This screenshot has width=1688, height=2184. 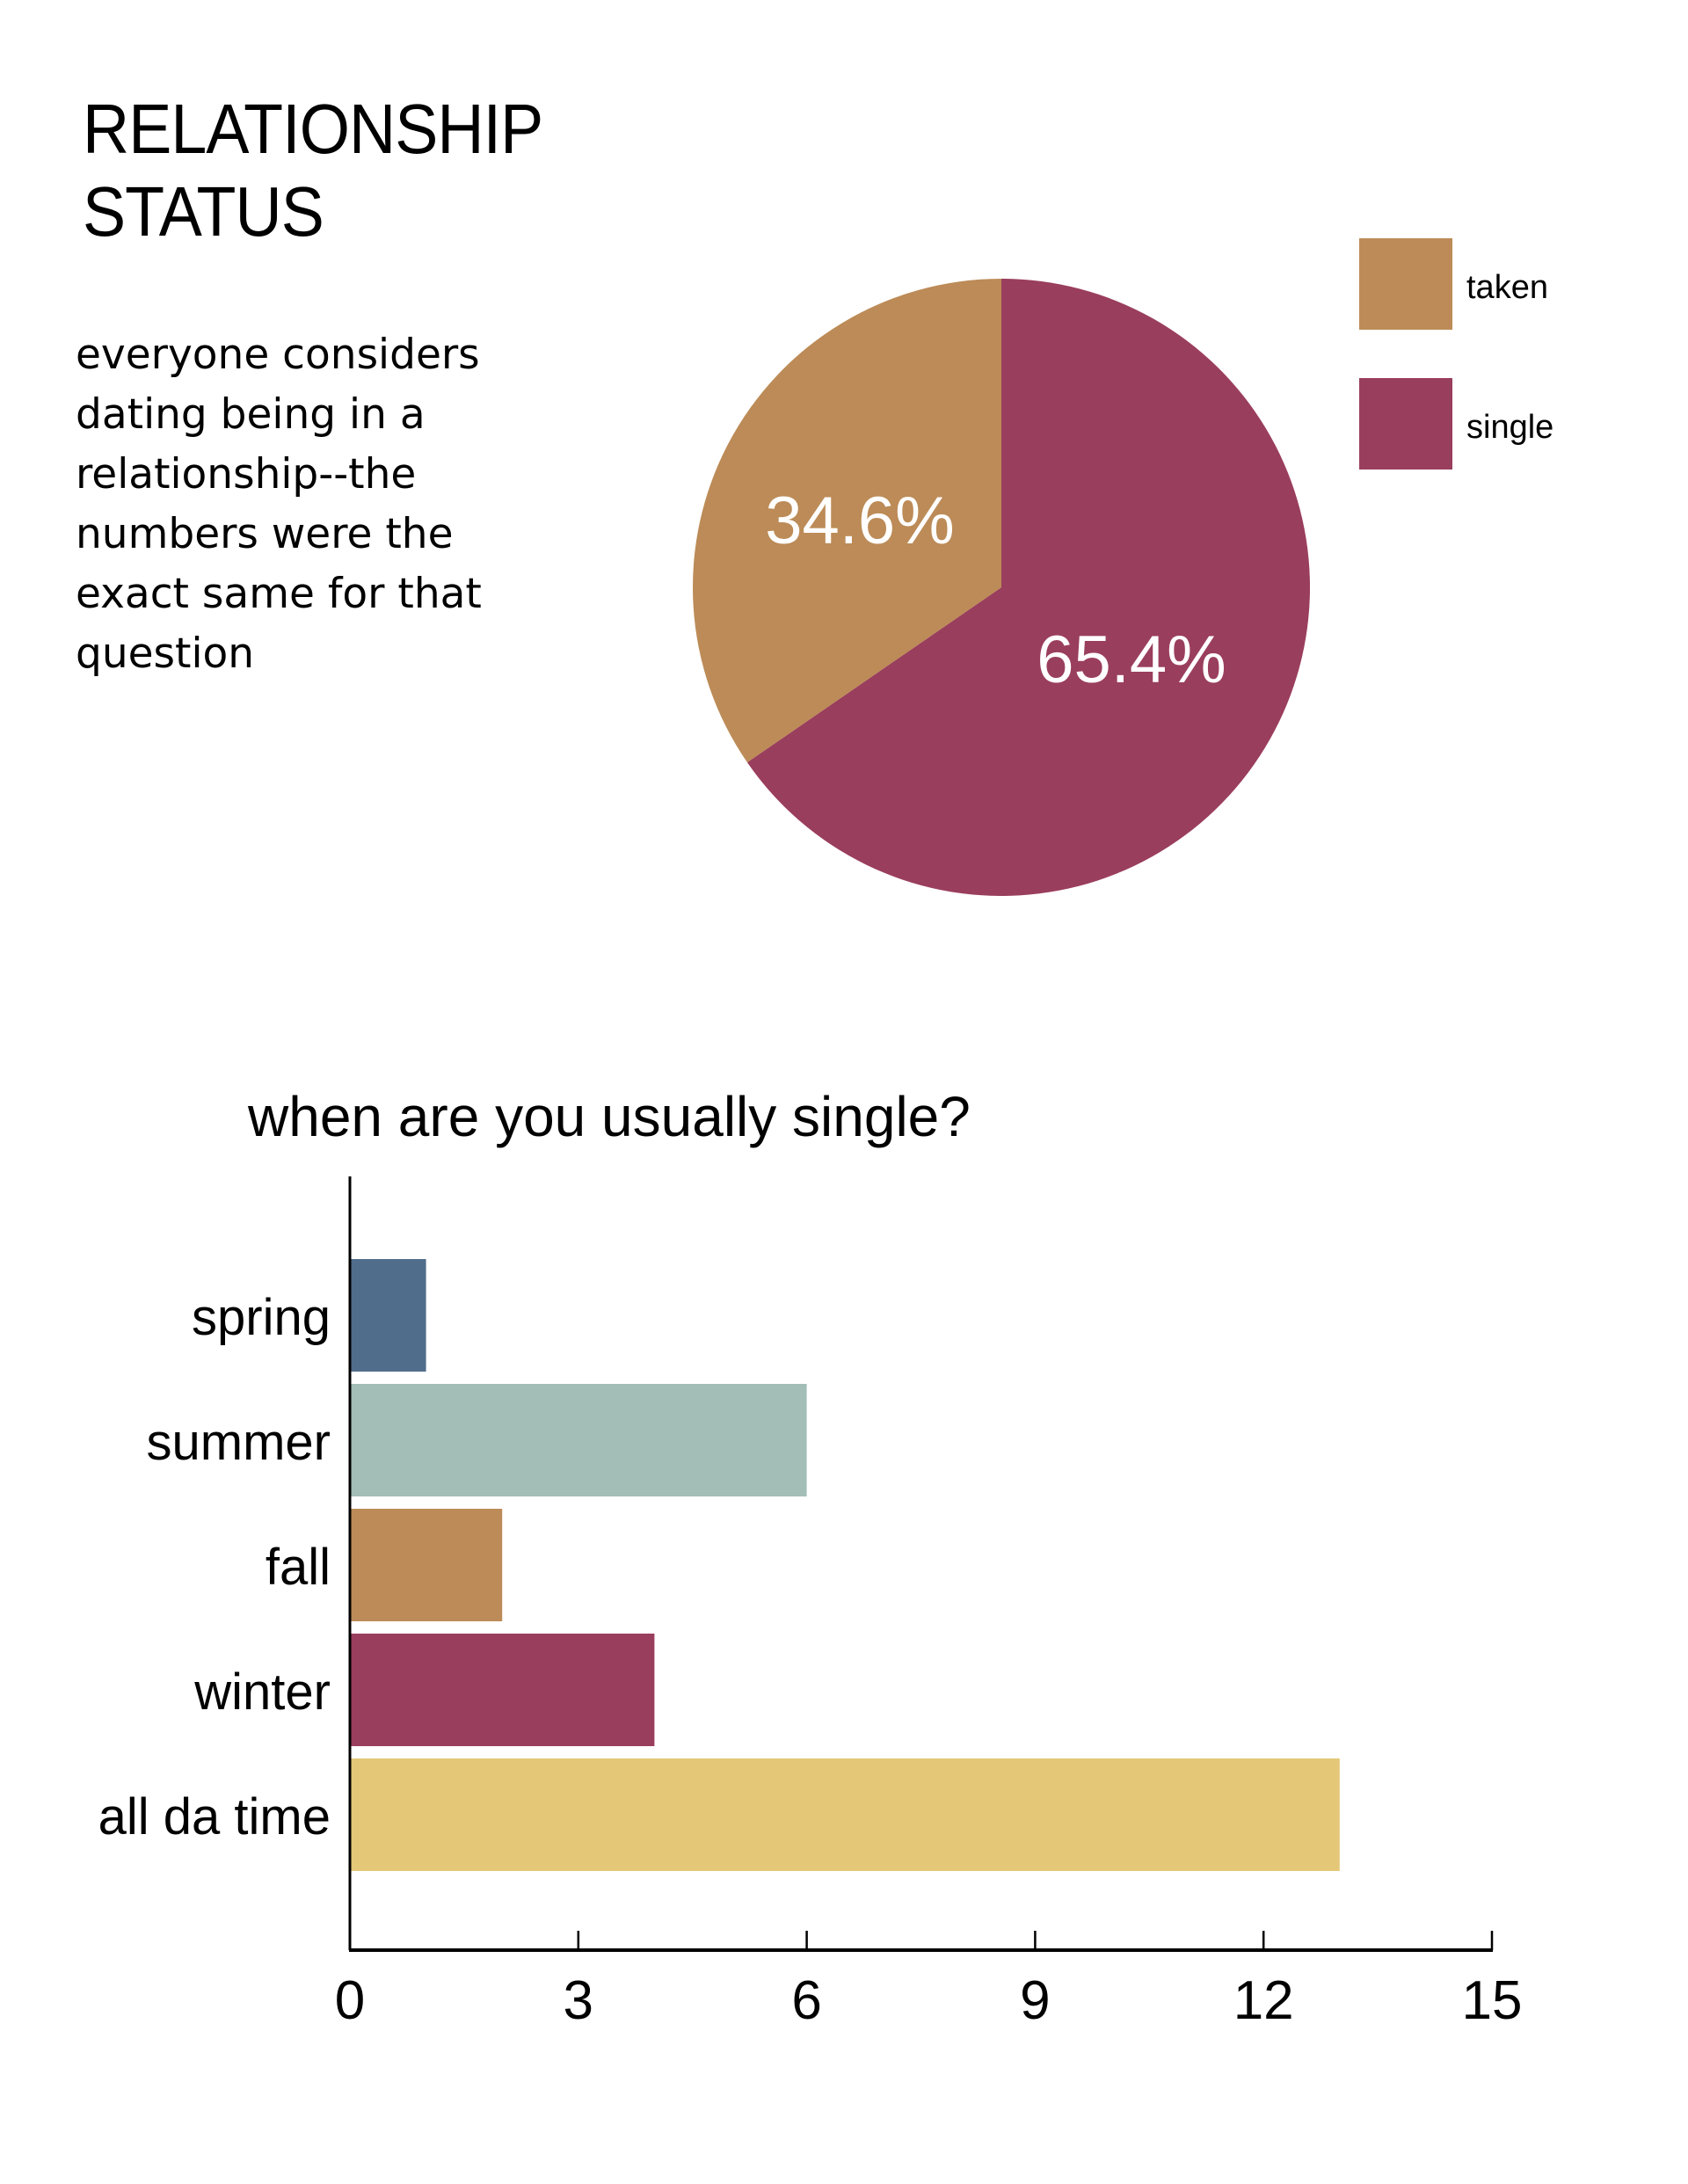 What do you see at coordinates (806, 2000) in the screenshot?
I see `x-tick-label: 6` at bounding box center [806, 2000].